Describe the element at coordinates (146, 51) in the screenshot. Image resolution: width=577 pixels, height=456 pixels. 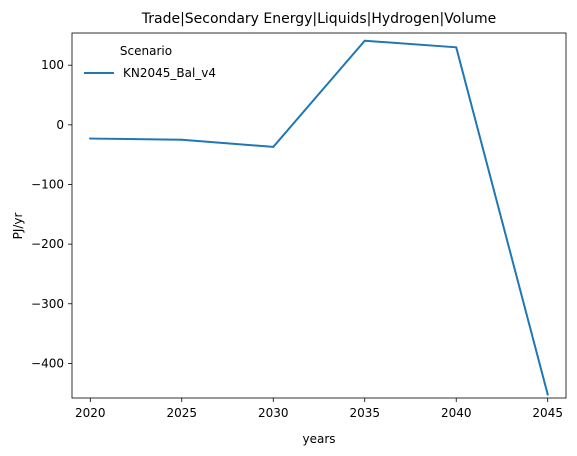
I see `legend-title: Scenario` at that location.